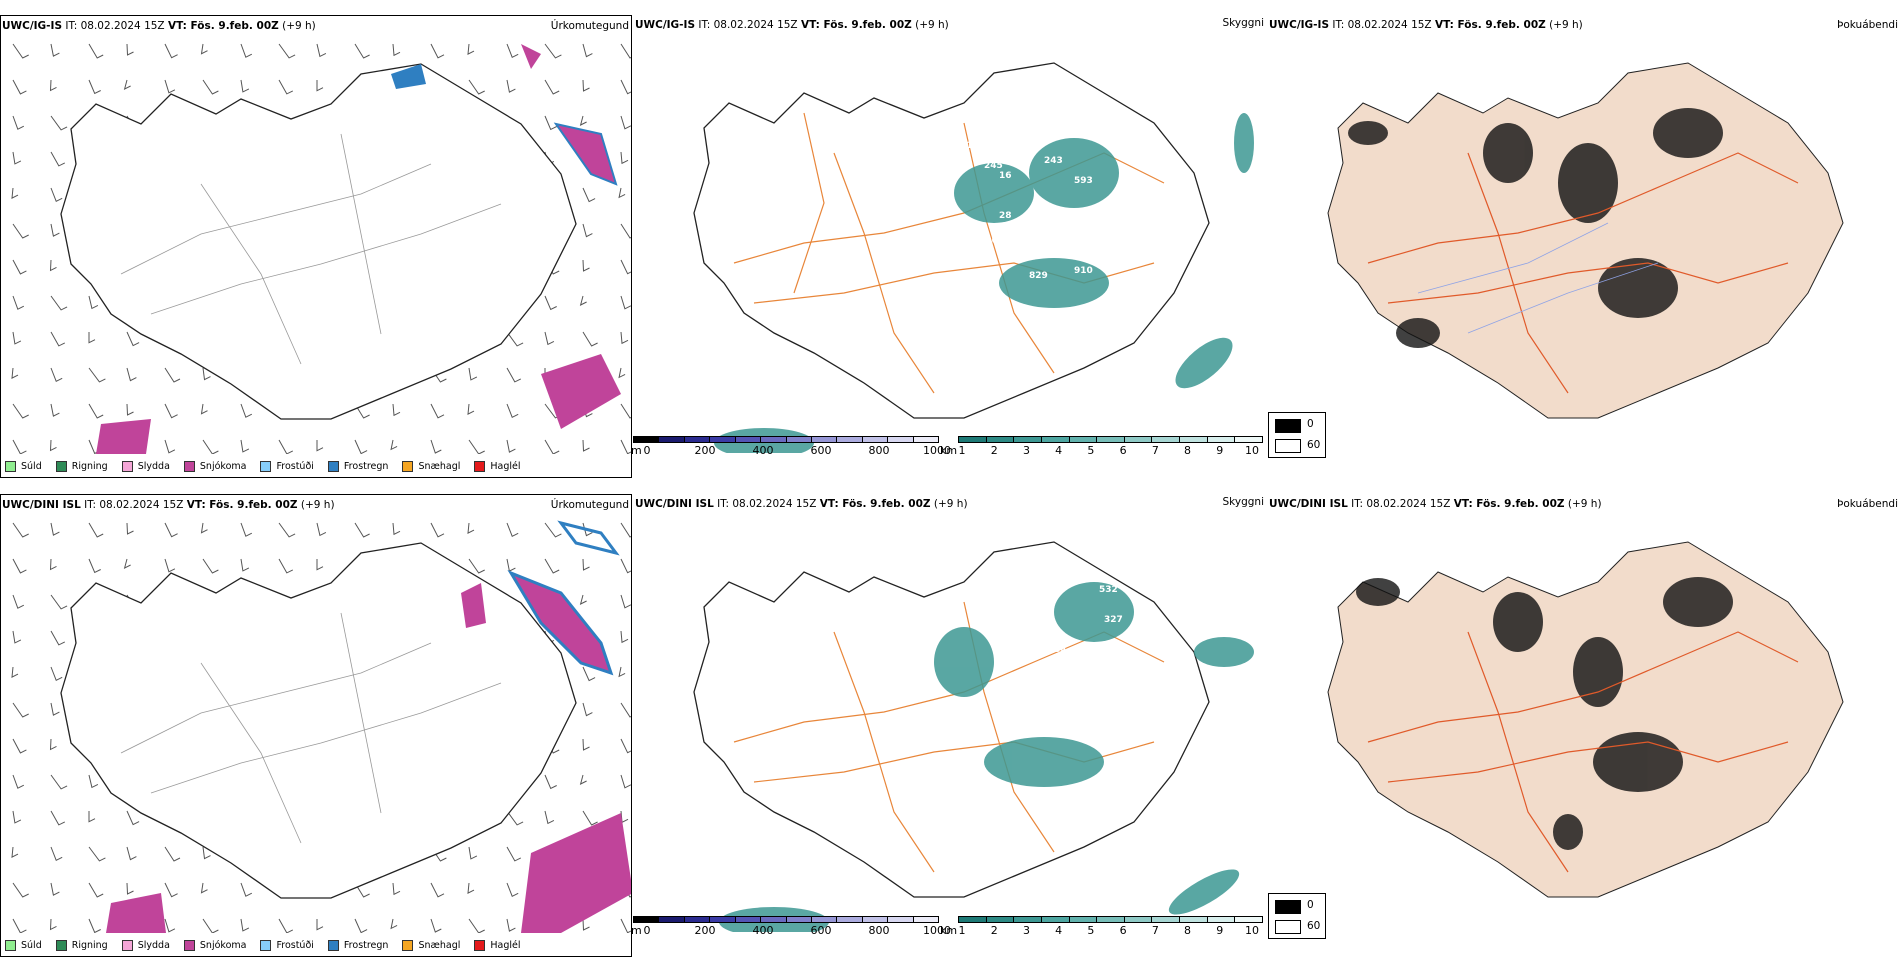 This screenshot has height=957, width=1900. Describe the element at coordinates (1243, 502) in the screenshot. I see `panel-field-title: Skyggni` at that location.